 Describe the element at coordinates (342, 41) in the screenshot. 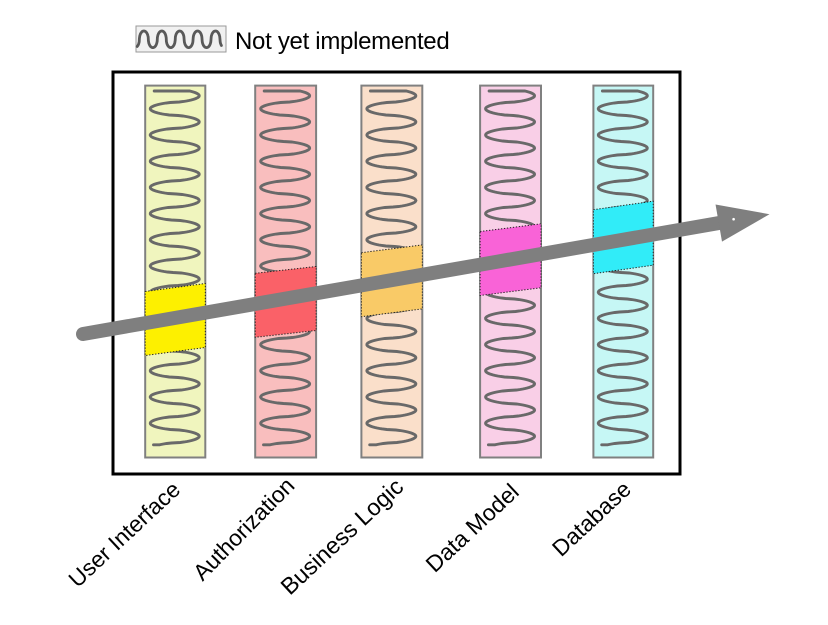

I see `svg-text: Not yet implemented` at that location.